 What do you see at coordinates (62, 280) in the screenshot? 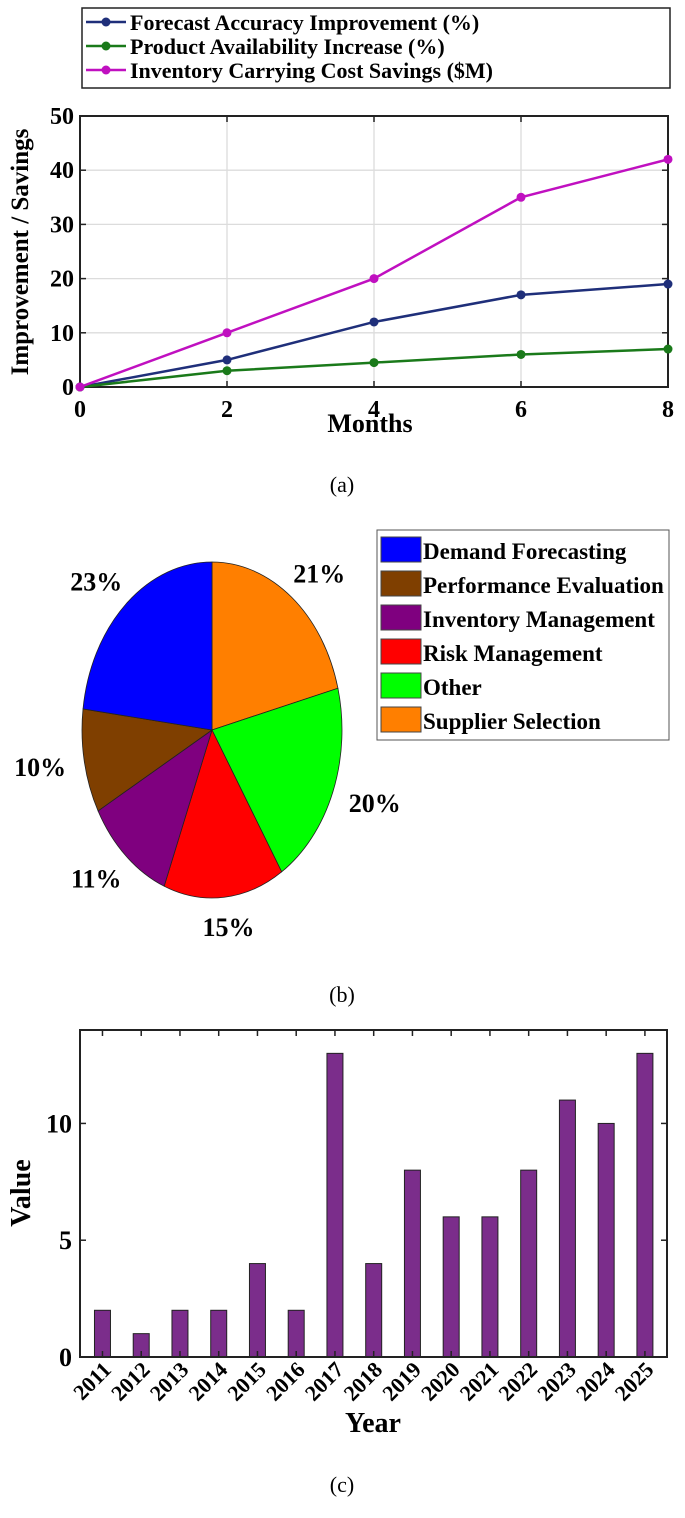
I see `y-tick-label: 20` at bounding box center [62, 280].